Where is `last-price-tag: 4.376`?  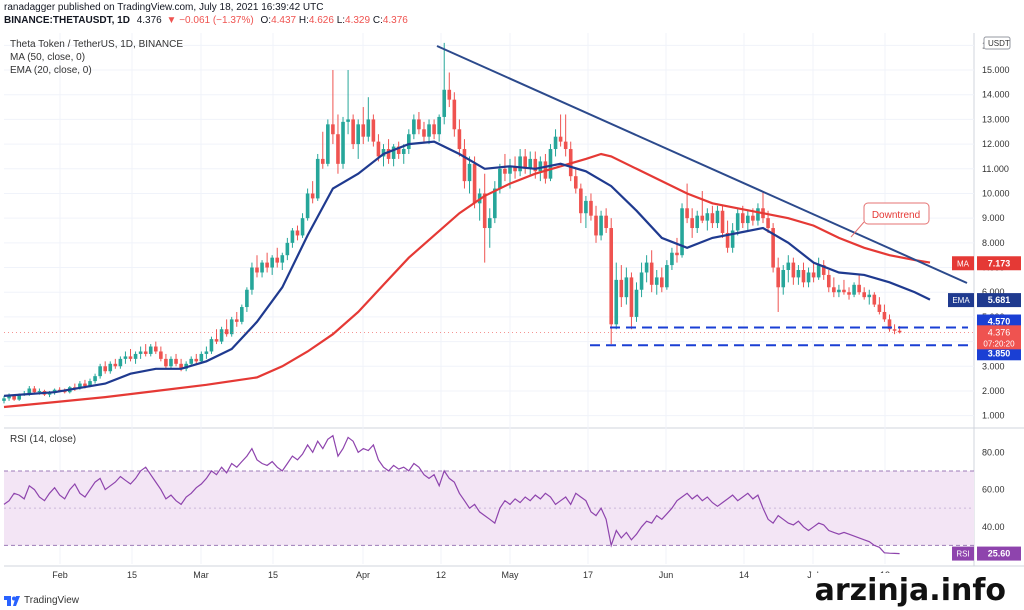 last-price-tag: 4.376 is located at coordinates (999, 332).